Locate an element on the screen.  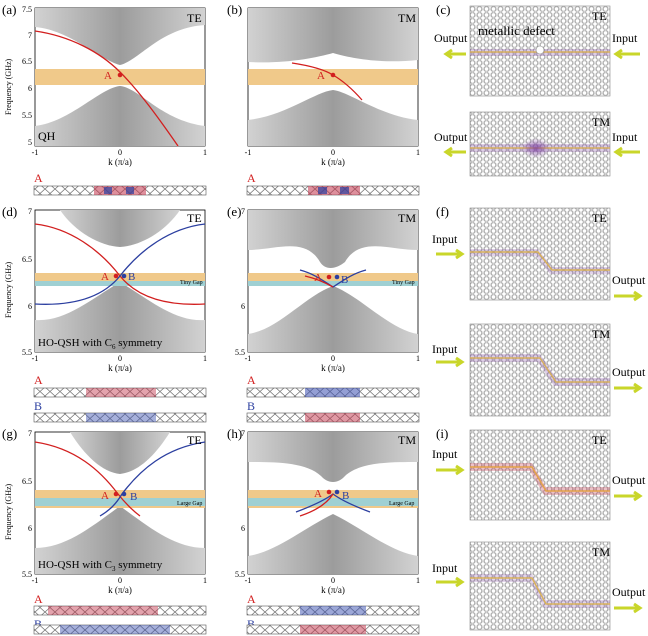
panel-e-xtick: 0 is located at coordinates (333, 358).